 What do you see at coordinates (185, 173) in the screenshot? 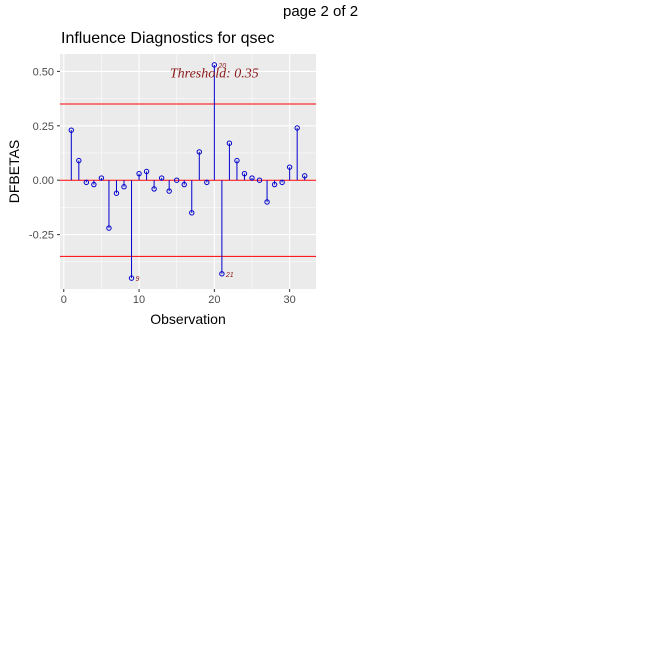
I see `outlier-labels: 9 20 21` at bounding box center [185, 173].